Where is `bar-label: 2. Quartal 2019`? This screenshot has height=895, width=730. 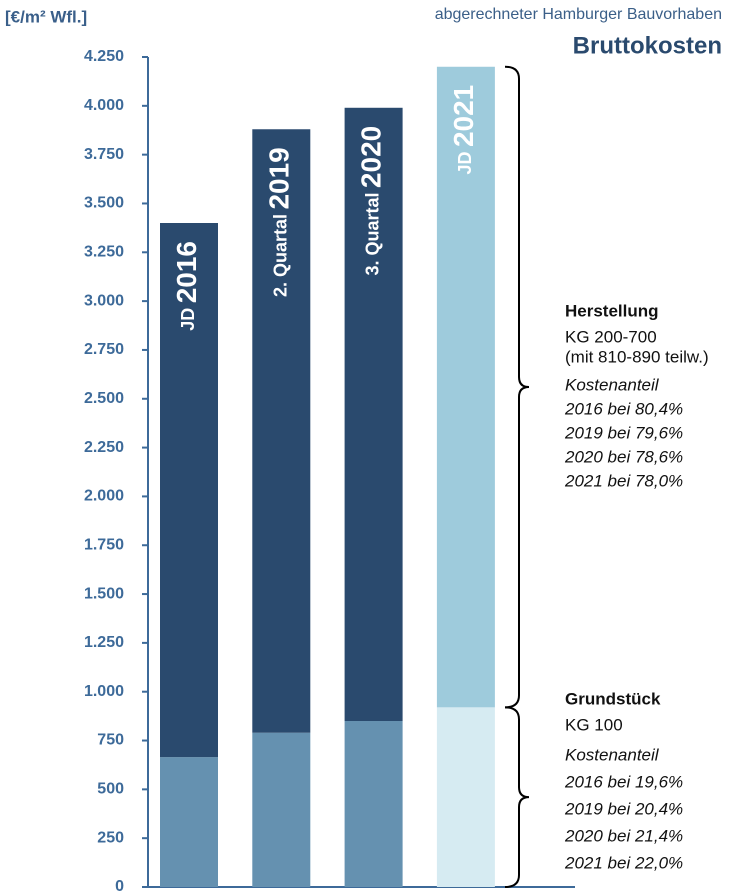 bar-label: 2. Quartal 2019 is located at coordinates (279, 222).